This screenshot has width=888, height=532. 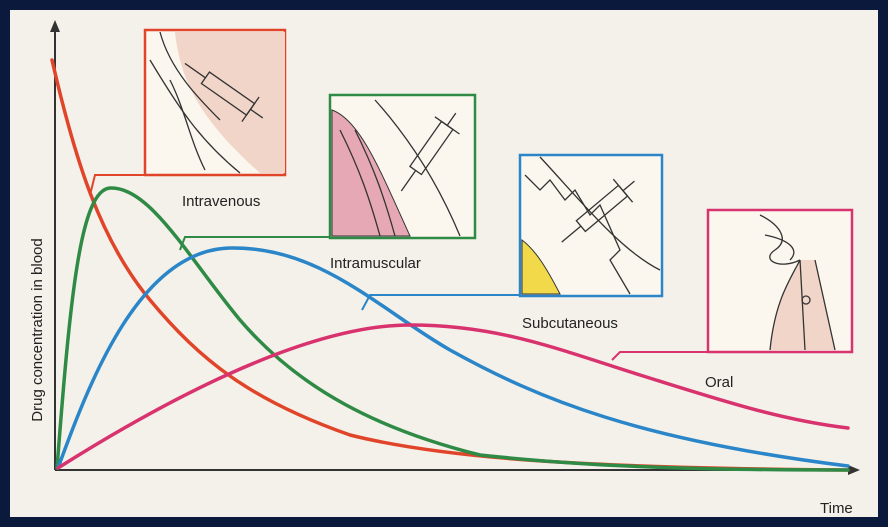 I want to click on y-axis-arrow, so click(x=55, y=26).